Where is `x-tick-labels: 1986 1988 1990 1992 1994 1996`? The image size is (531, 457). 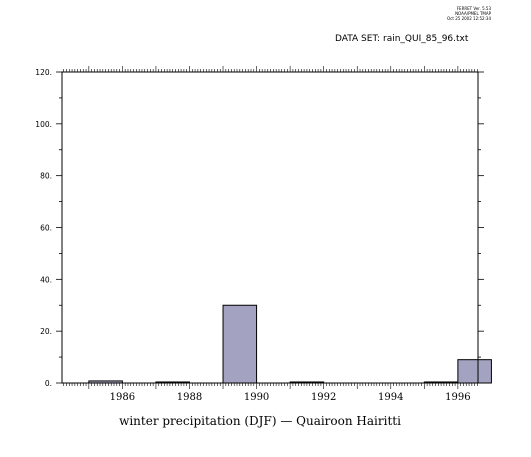
x-tick-labels: 1986 1988 1990 1992 1994 1996 is located at coordinates (290, 397).